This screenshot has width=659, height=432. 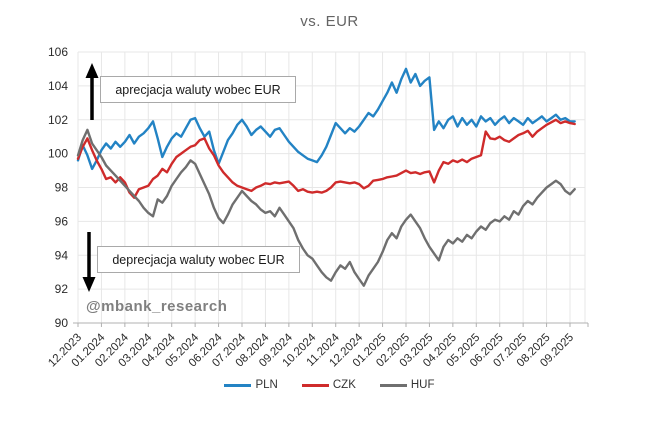 What do you see at coordinates (157, 306) in the screenshot?
I see `watermark: @mbank_research` at bounding box center [157, 306].